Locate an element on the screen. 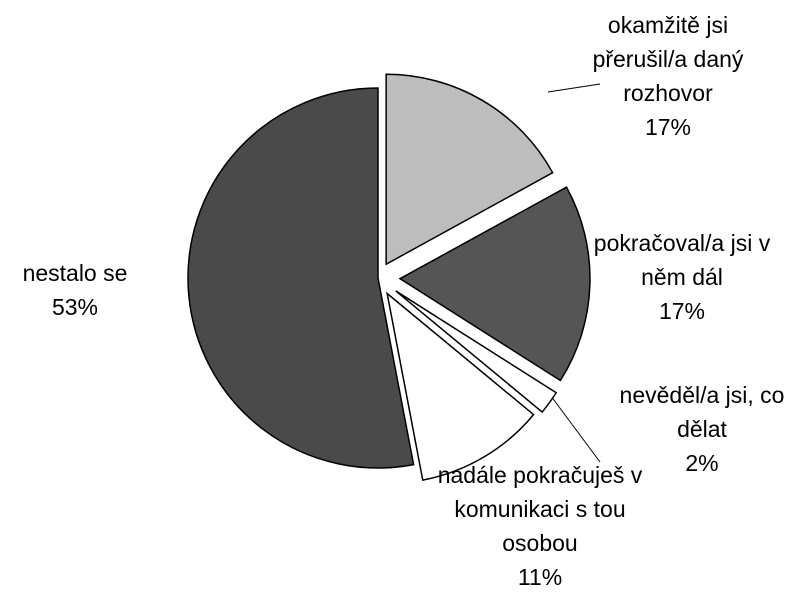 The image size is (812, 612). slice-label: okamžitě jsi přerušil/a daný rozhovor 17% is located at coordinates (668, 76).